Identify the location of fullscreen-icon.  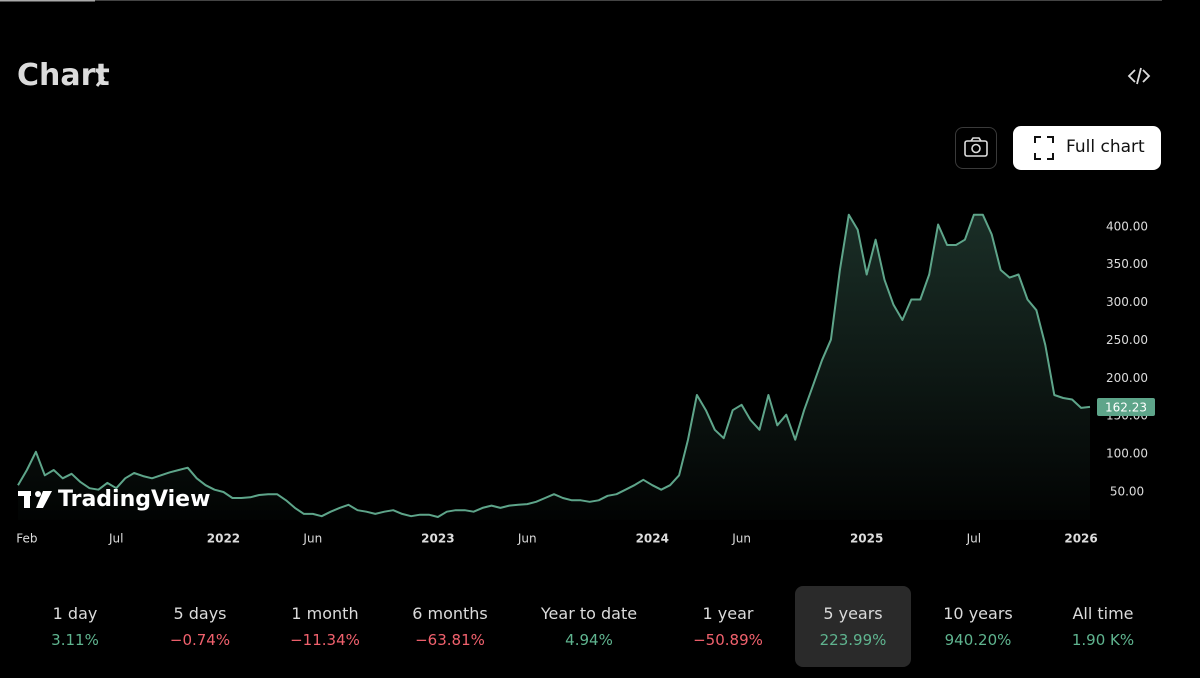
(1044, 148).